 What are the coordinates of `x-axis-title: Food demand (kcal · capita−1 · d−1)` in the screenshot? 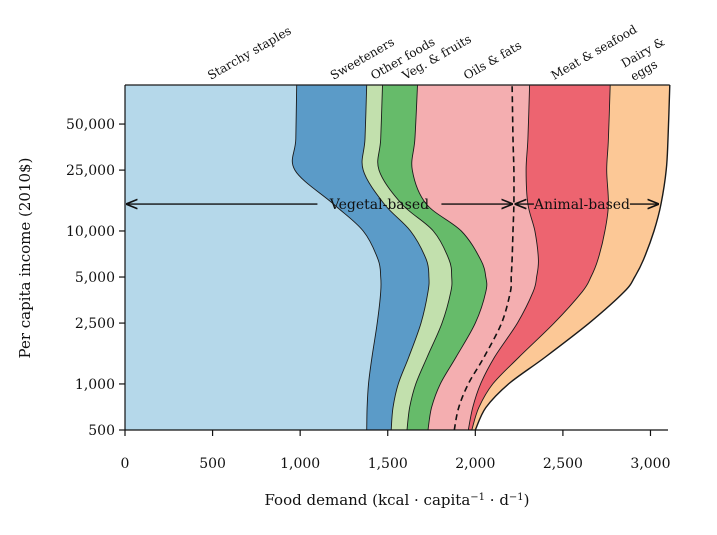 It's located at (396, 500).